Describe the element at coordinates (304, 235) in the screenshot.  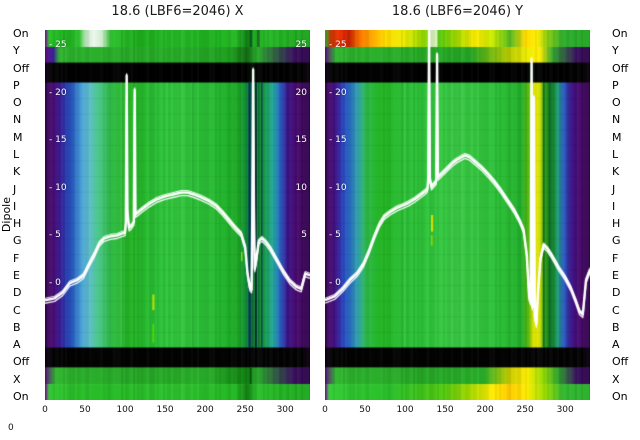
I see `value-tick-label: 5` at that location.